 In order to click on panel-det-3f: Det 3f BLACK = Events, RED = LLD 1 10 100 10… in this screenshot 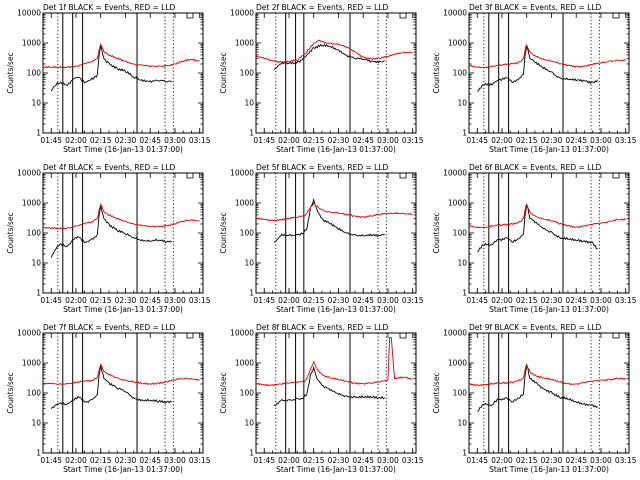, I will do `click(534, 78)`.